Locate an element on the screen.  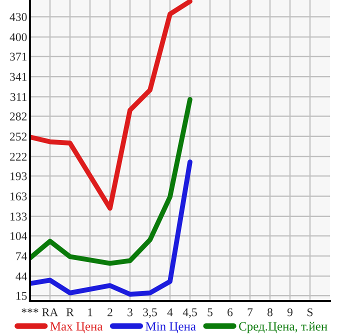
y-tick-label: 15 is located at coordinates (21, 296).